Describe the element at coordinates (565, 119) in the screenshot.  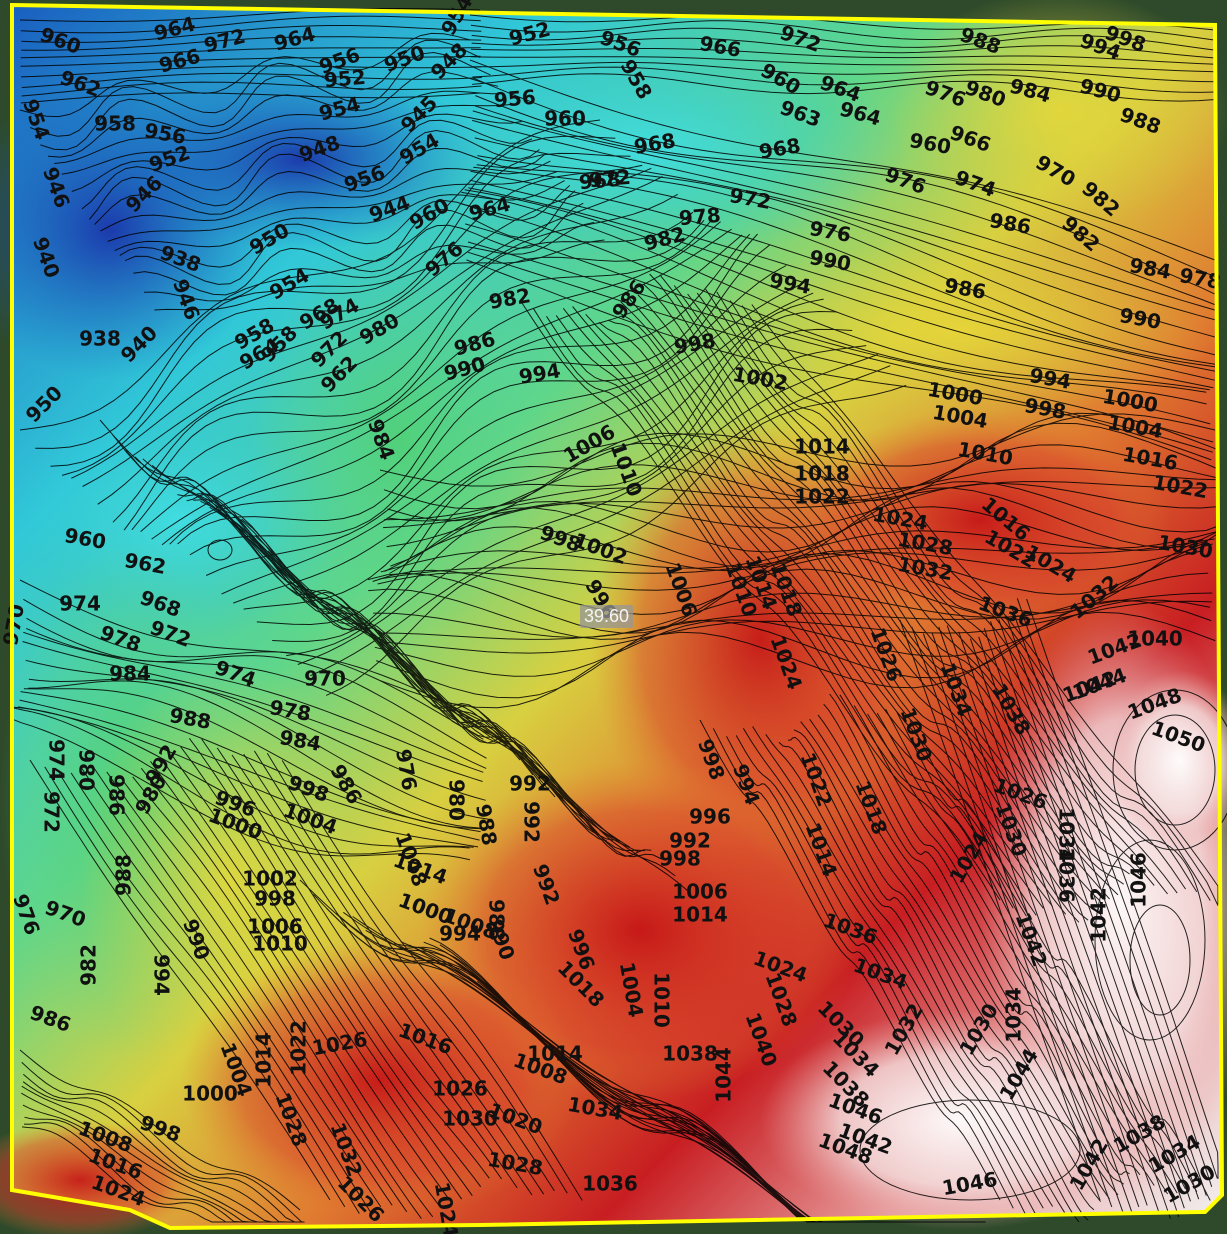
I see `contour-elevation-label: 960` at that location.